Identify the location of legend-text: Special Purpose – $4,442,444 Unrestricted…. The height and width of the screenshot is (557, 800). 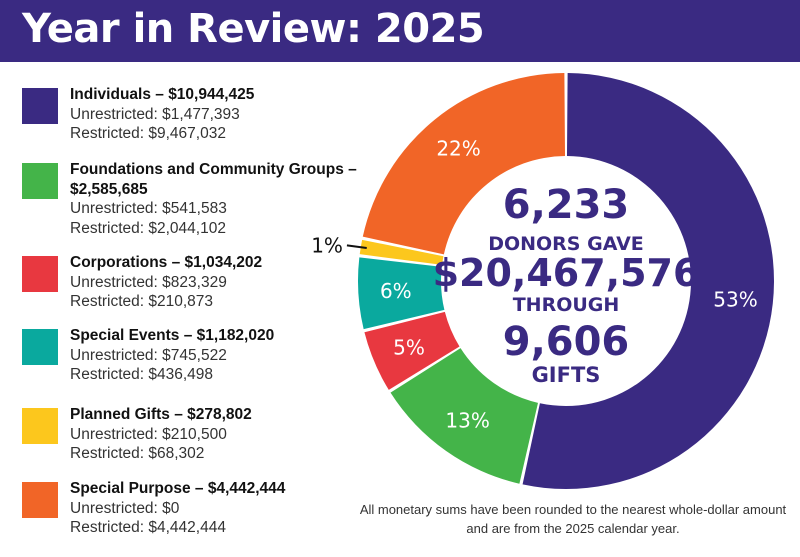
(215, 508).